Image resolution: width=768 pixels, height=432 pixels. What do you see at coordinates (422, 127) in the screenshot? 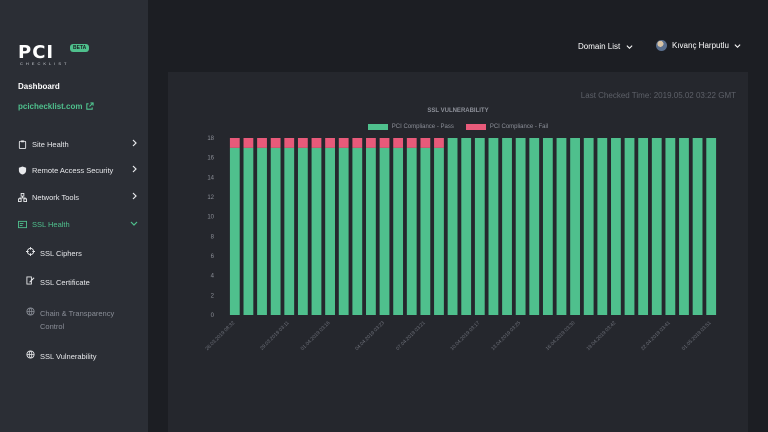
I see `legend-label: PCI Compliance - Pass` at bounding box center [422, 127].